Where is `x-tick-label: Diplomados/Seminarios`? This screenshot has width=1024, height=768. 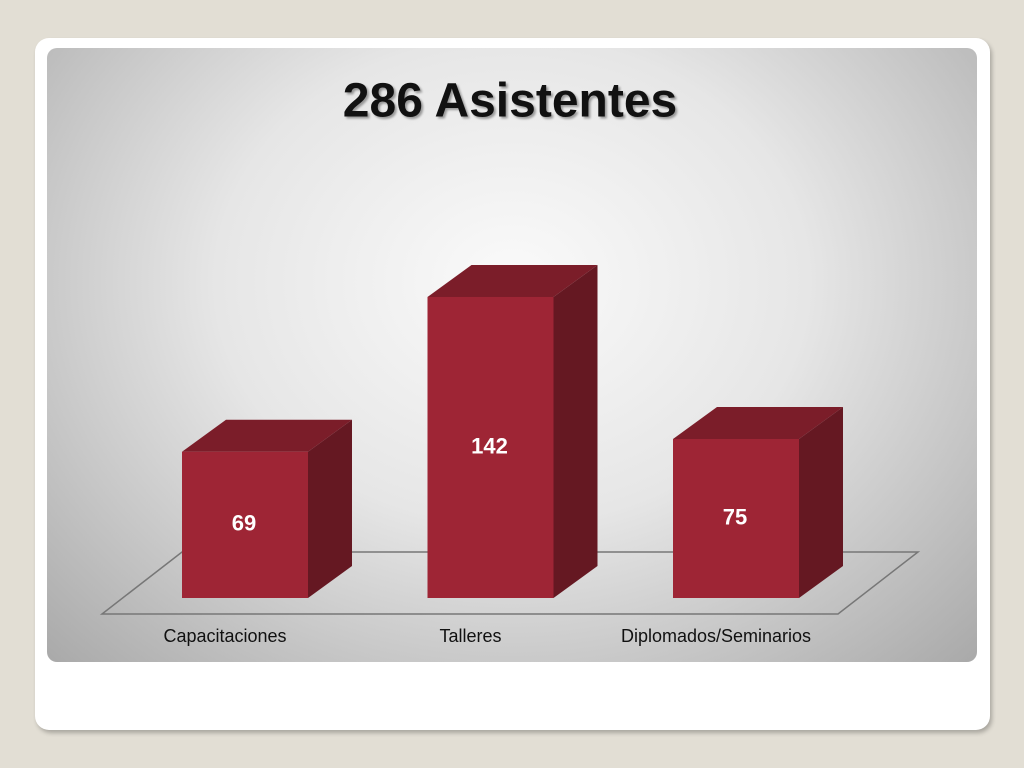
x-tick-label: Diplomados/Seminarios is located at coordinates (716, 636).